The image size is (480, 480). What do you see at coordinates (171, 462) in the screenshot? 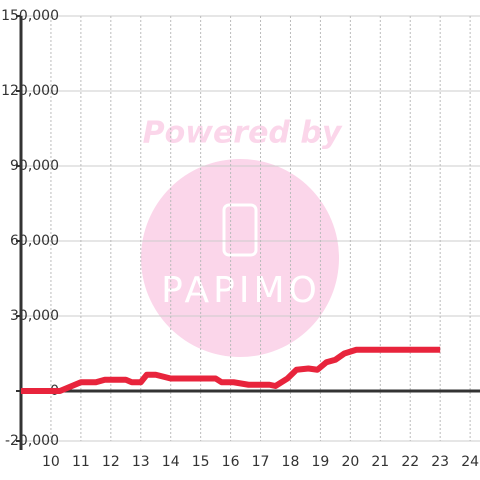
I see `x-tick-label: 14` at bounding box center [171, 462].